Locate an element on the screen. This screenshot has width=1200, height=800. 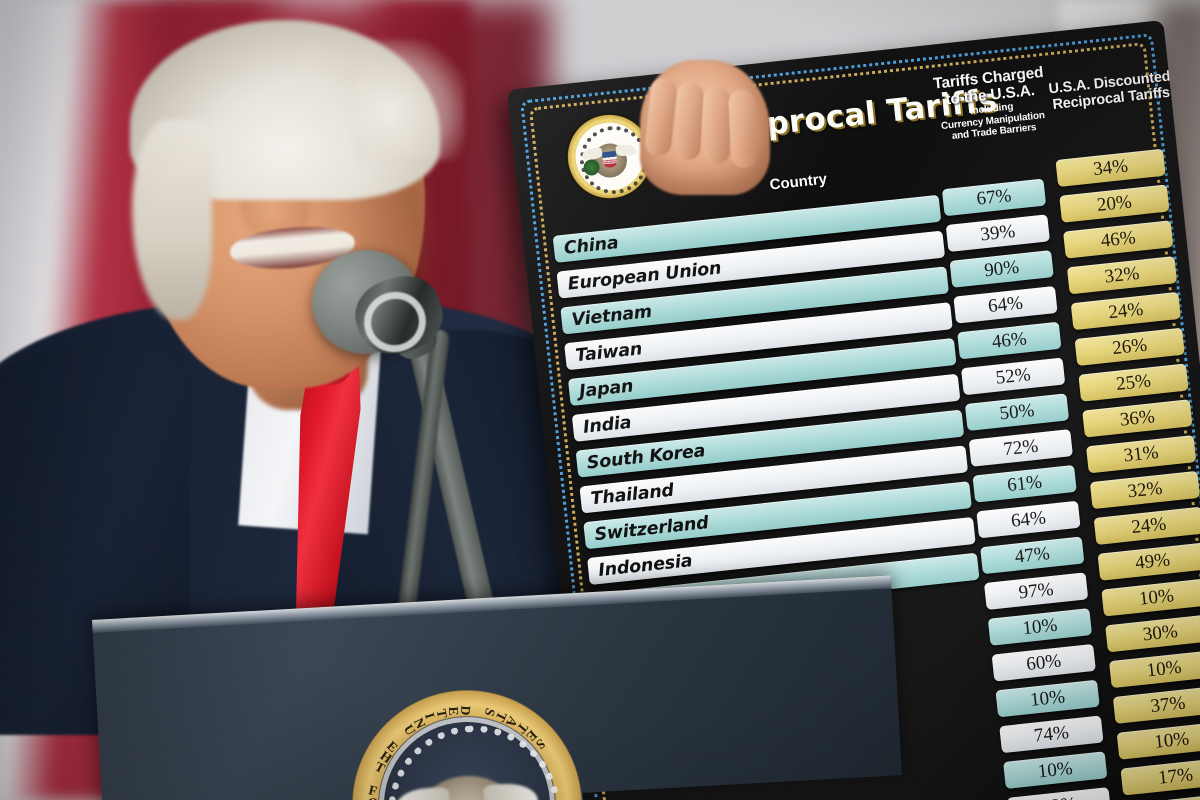
finger-middle is located at coordinates (689, 121).